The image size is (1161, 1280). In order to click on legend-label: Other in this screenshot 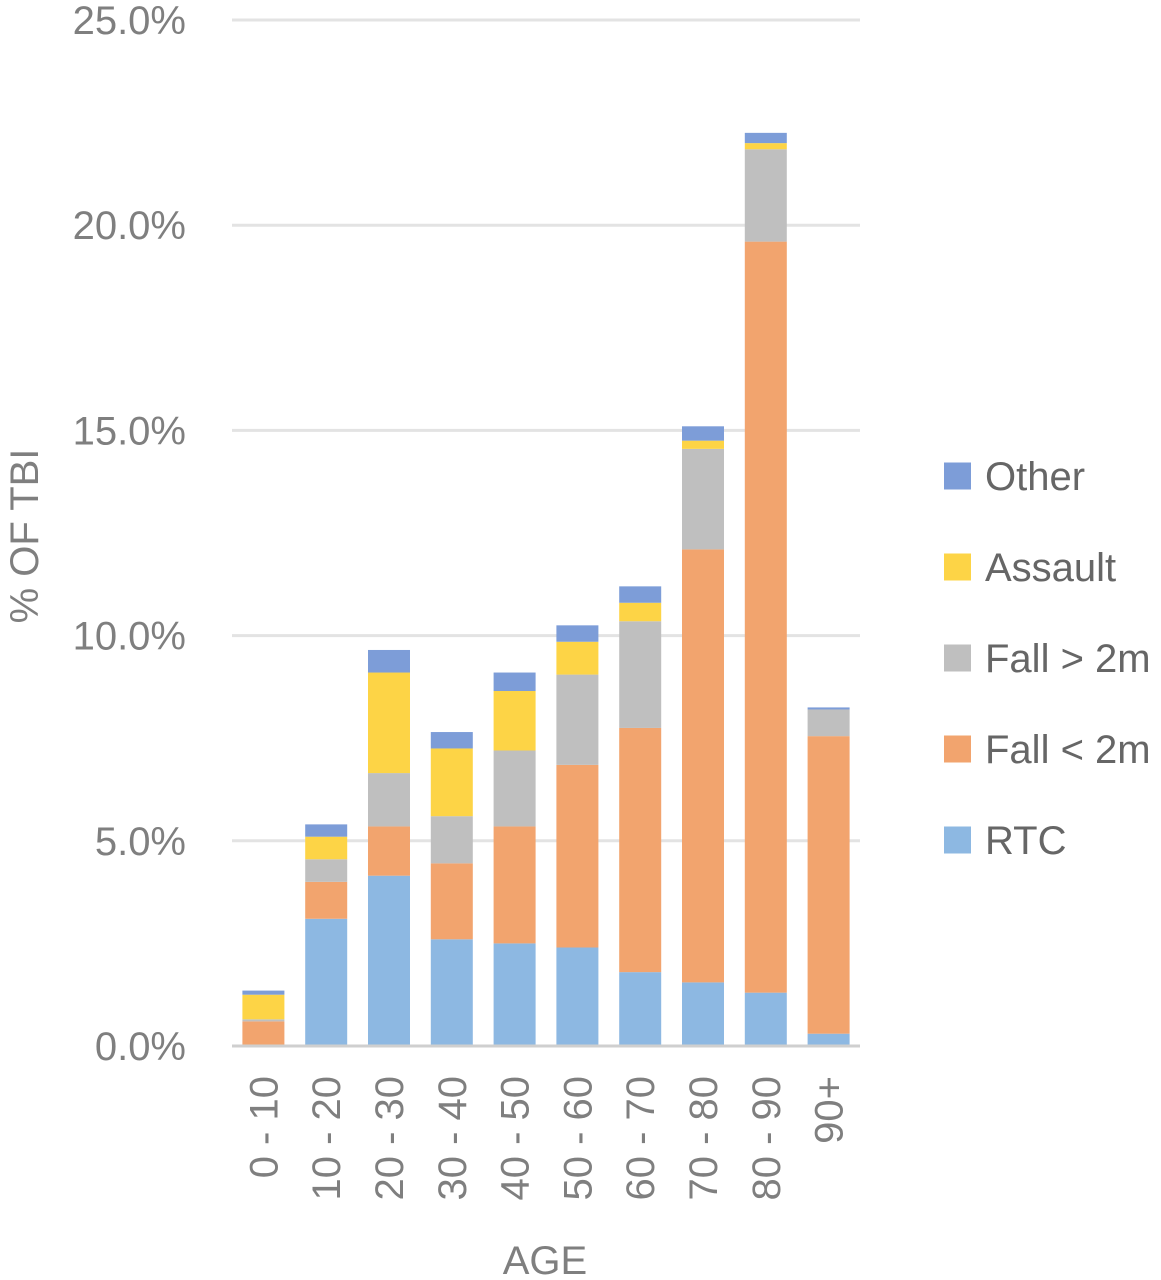, I will do `click(1035, 477)`.